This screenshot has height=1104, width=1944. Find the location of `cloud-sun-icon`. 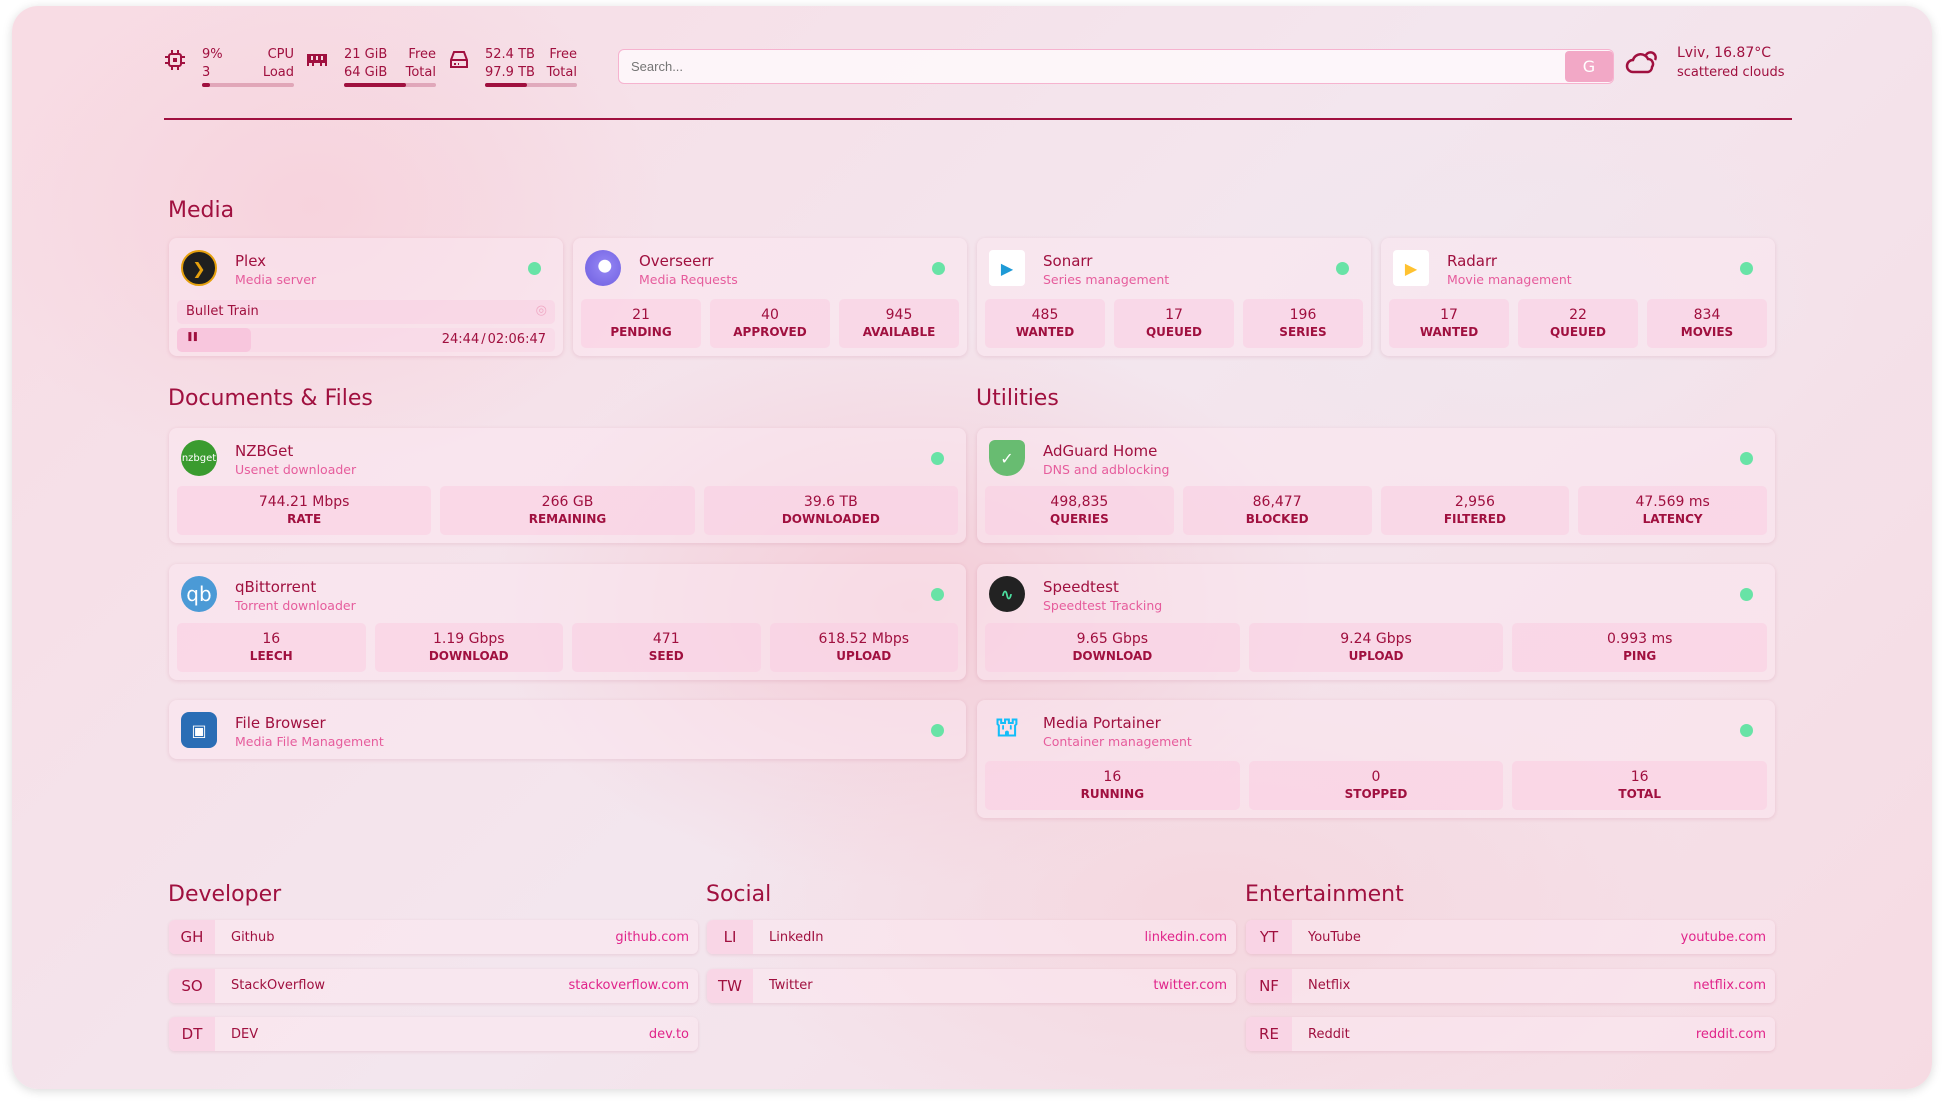

cloud-sun-icon is located at coordinates (1641, 62).